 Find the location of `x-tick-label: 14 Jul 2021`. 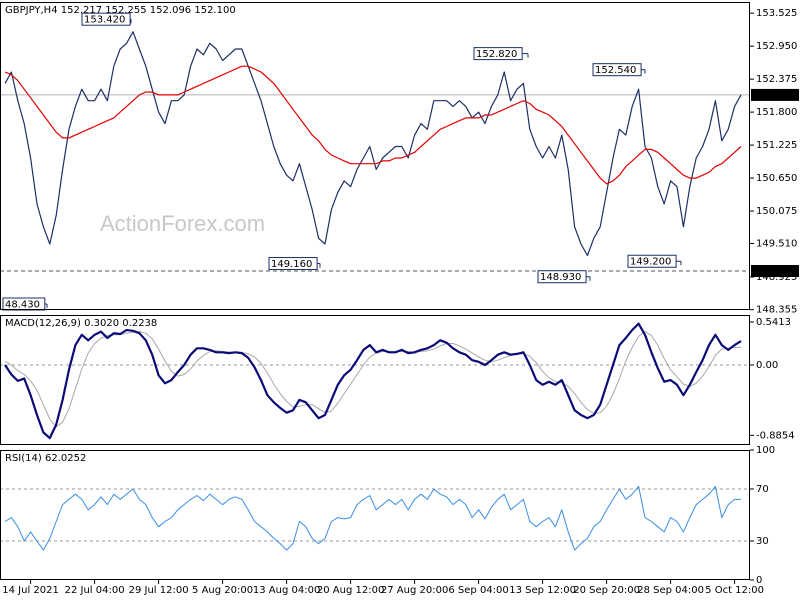

x-tick-label: 14 Jul 2021 is located at coordinates (30, 590).